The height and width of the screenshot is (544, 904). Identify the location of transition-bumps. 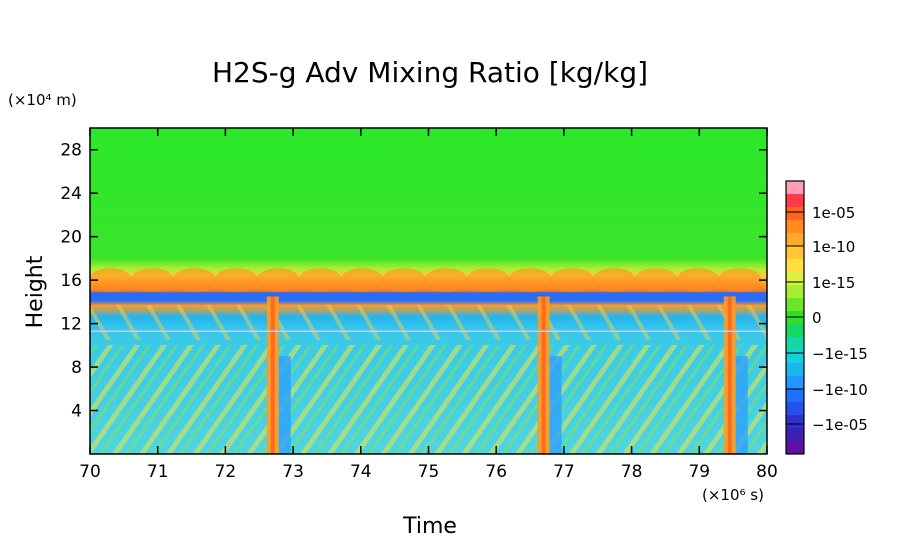
(428, 300).